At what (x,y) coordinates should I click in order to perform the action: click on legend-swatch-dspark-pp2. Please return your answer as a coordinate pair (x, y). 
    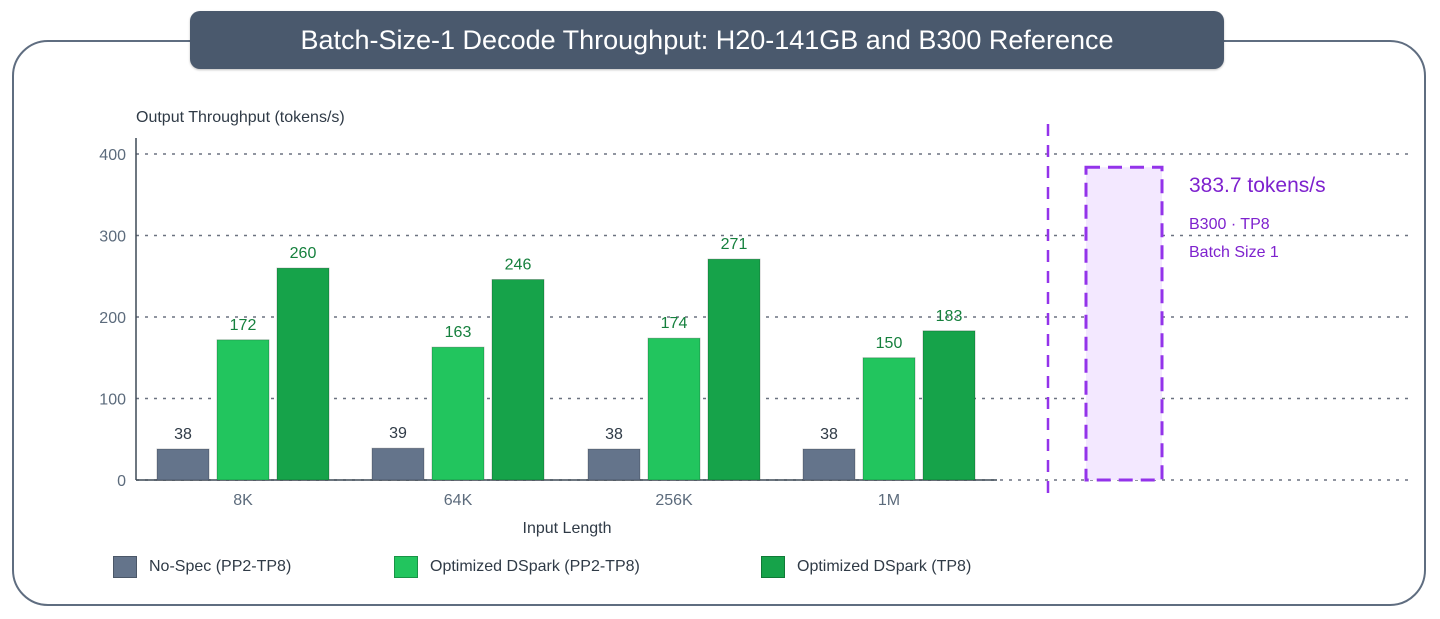
    Looking at the image, I should click on (406, 567).